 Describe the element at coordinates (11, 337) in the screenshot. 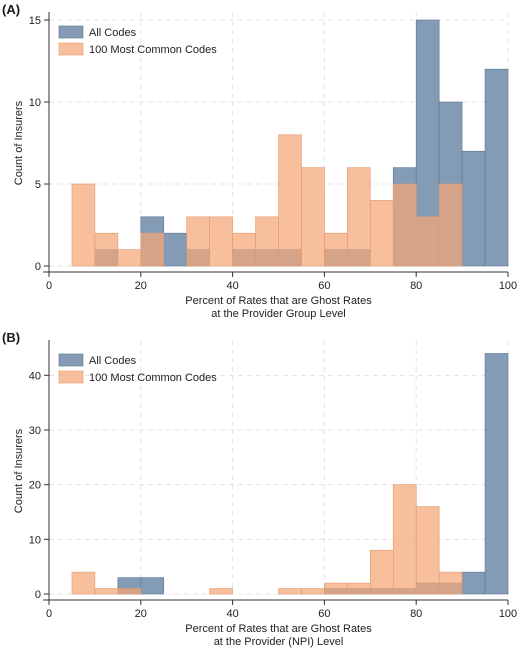

I see `panel-label: (B)` at that location.